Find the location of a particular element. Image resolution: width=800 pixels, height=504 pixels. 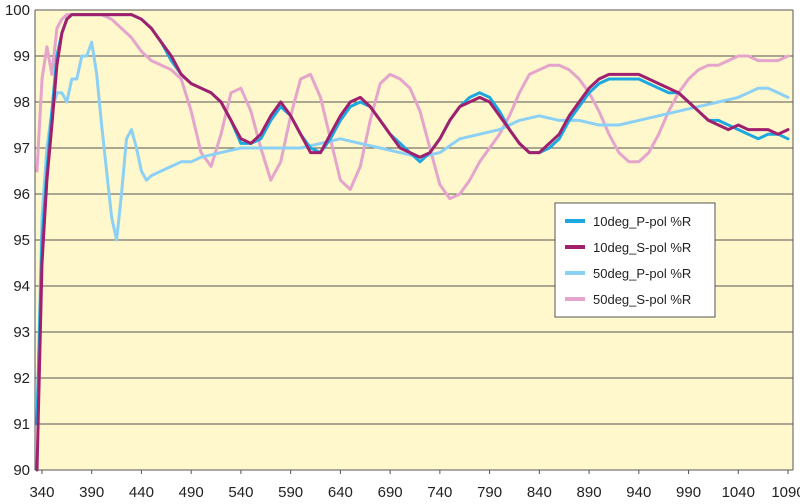

x-tick-label: 790 is located at coordinates (489, 492).